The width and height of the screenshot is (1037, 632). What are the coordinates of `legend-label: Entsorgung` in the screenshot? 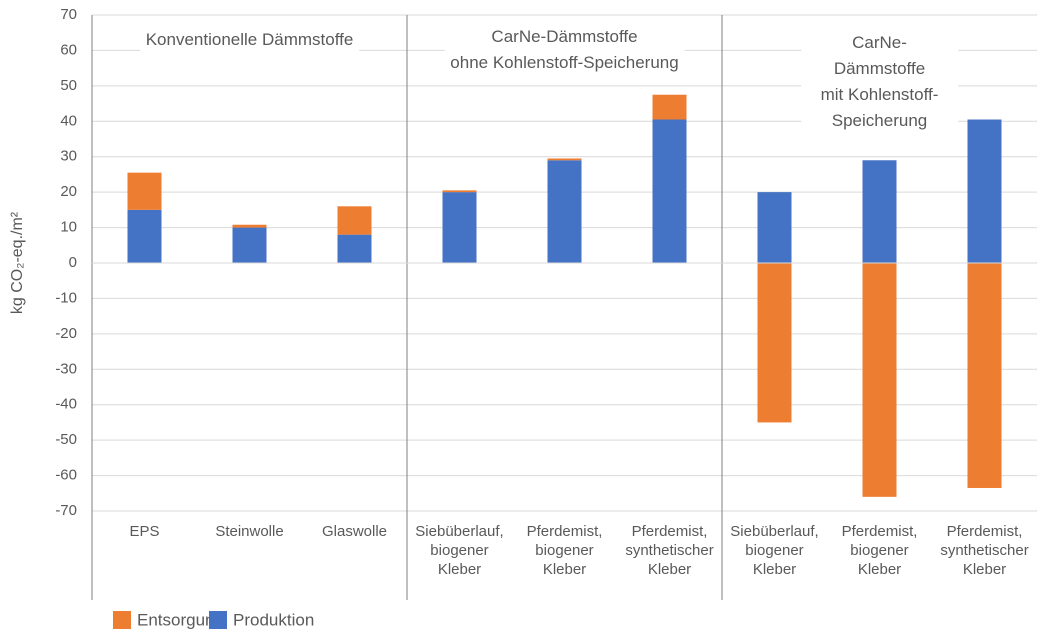 It's located at (180, 619).